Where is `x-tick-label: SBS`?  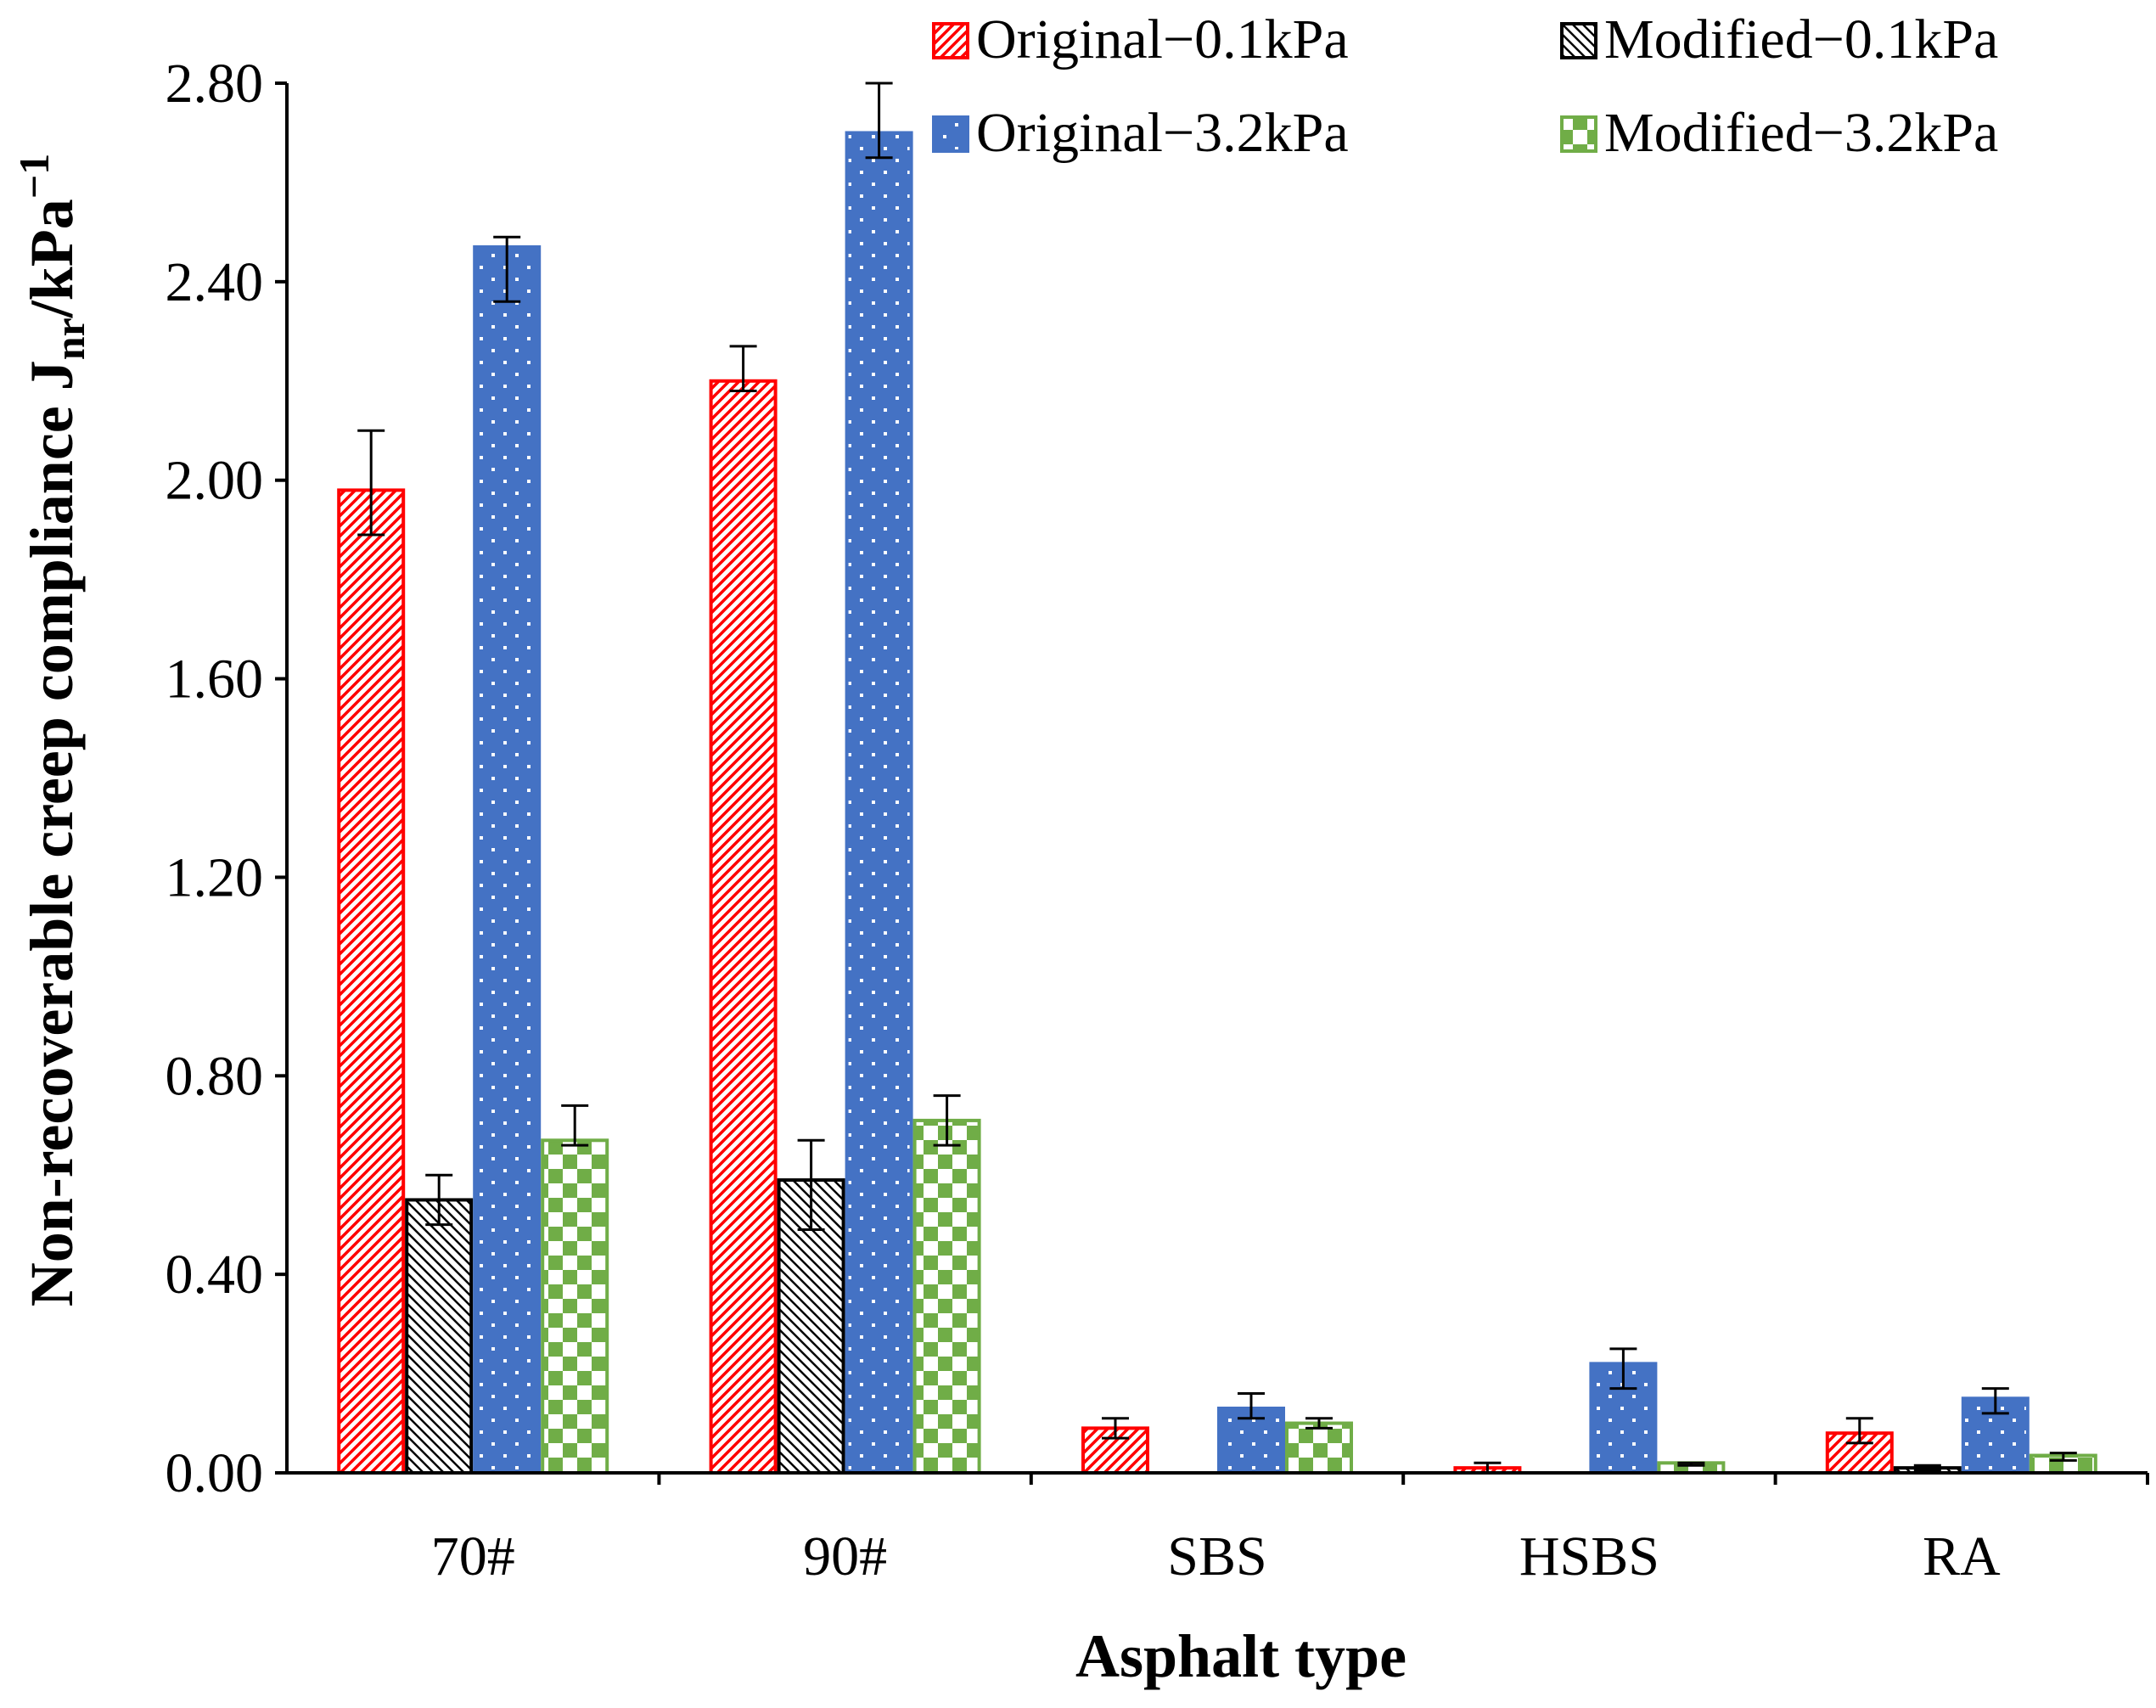
x-tick-label: SBS is located at coordinates (1216, 1556).